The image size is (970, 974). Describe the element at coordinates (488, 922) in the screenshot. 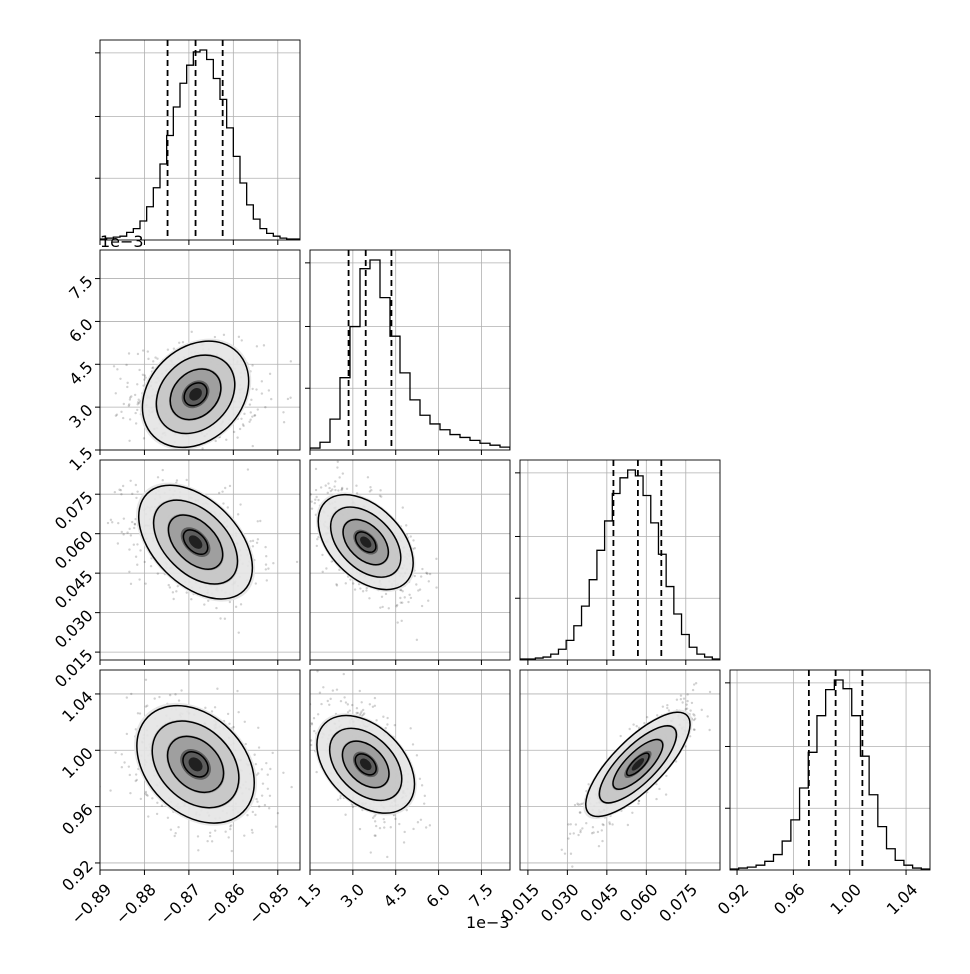

I see `offset-label-x: 1e−3` at that location.